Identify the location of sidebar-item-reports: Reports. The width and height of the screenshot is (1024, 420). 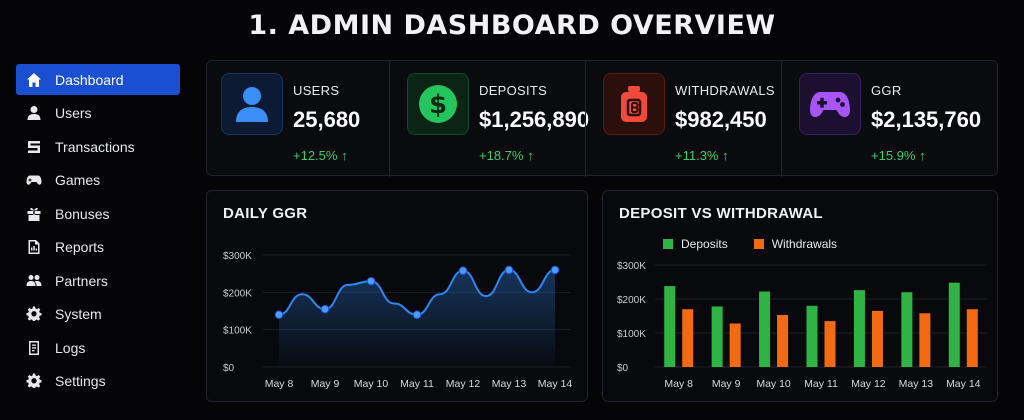
(98, 247).